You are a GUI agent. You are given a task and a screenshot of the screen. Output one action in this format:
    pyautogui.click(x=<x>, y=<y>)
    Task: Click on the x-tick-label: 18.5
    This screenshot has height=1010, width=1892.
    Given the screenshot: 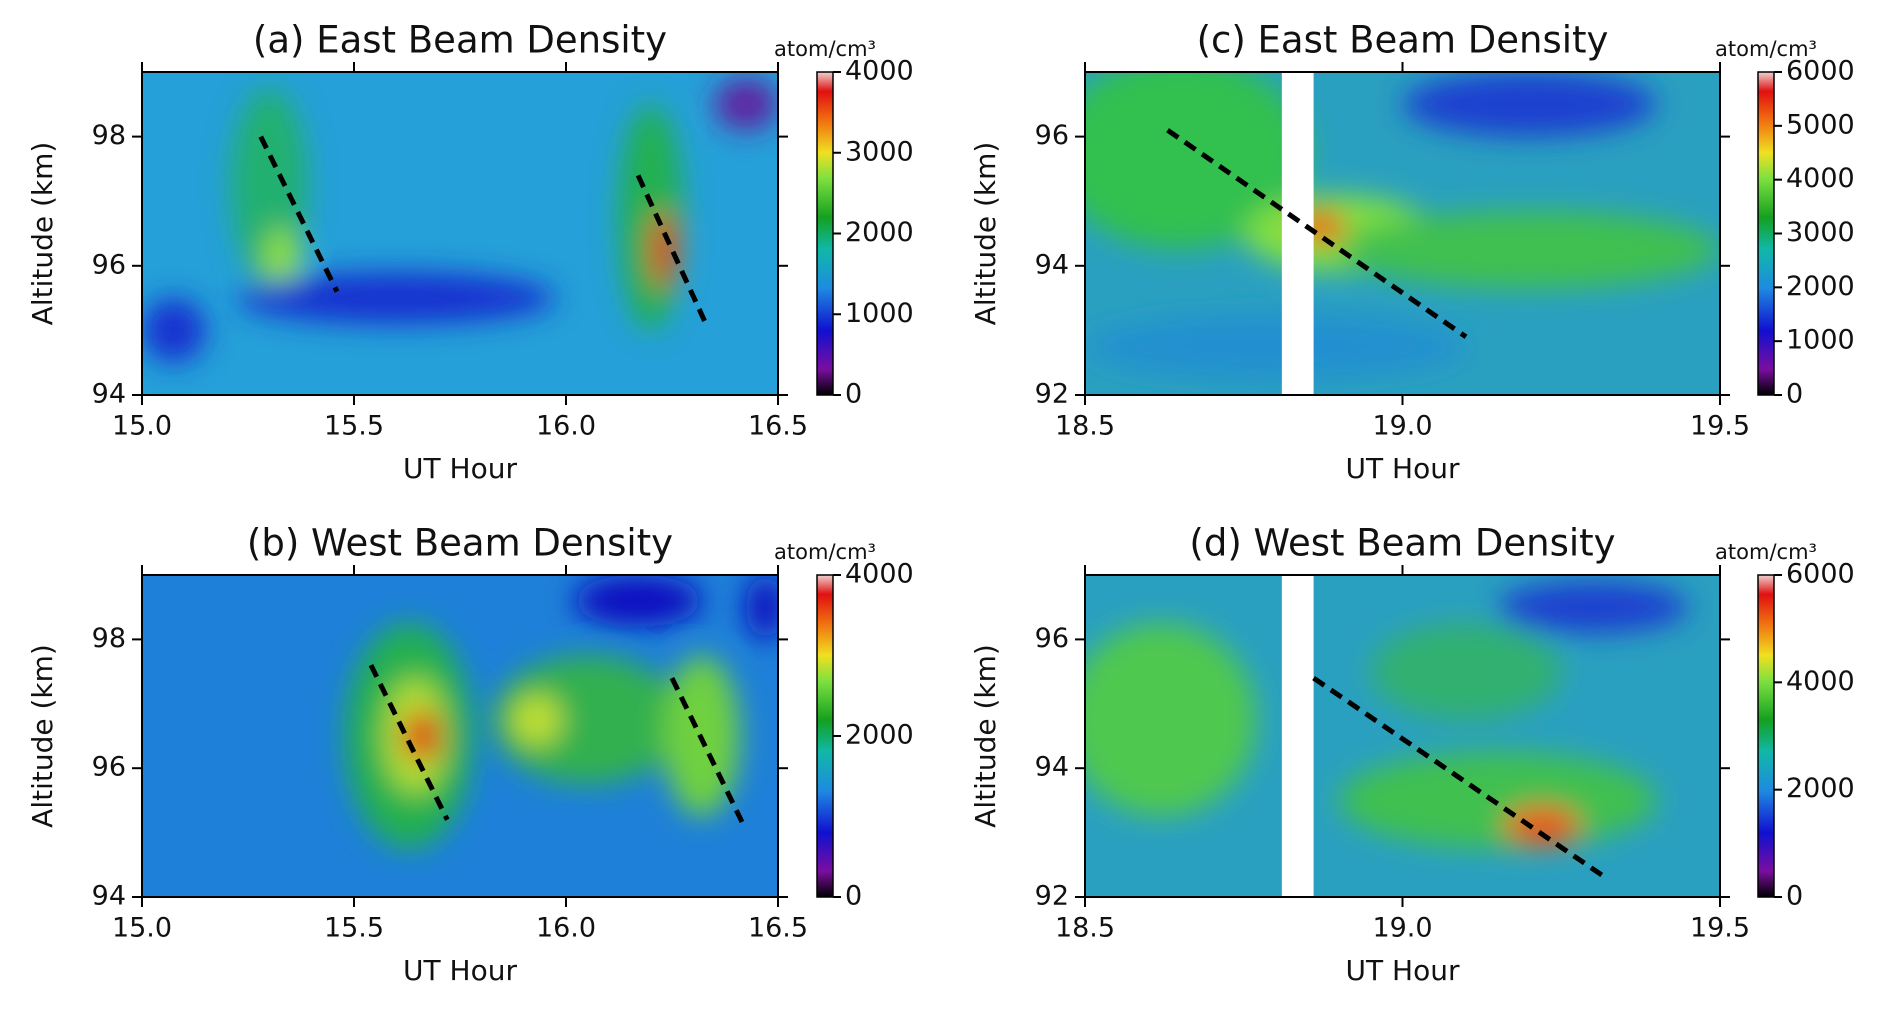 What is the action you would take?
    pyautogui.click(x=1085, y=928)
    